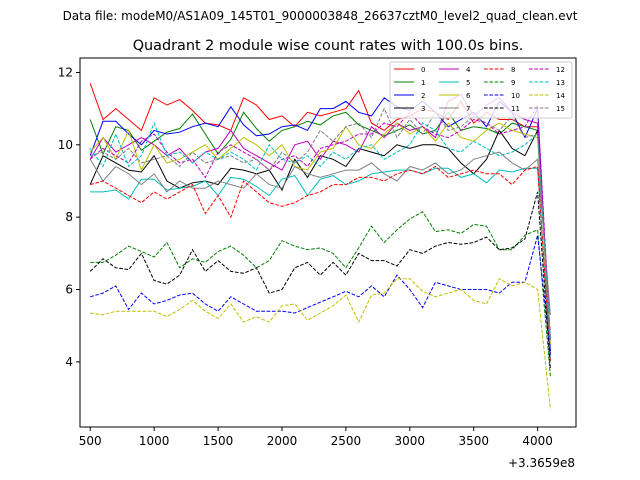 Image resolution: width=640 pixels, height=480 pixels. What do you see at coordinates (515, 96) in the screenshot?
I see `legend-label-10: 10` at bounding box center [515, 96].